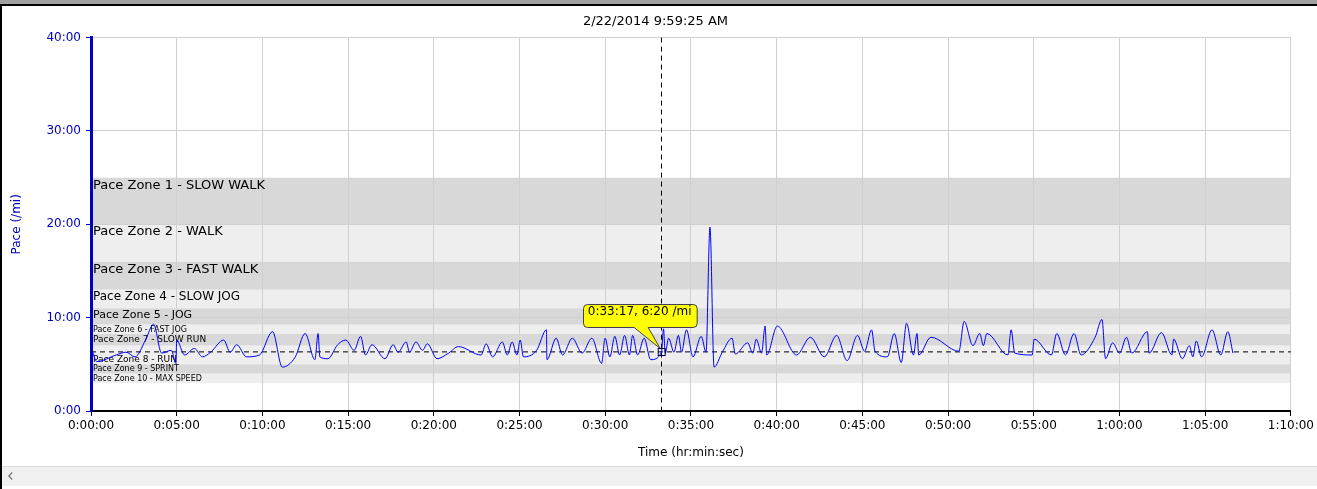  I want to click on band-label: Pace Zone 10 - MAX SPEED, so click(147, 378).